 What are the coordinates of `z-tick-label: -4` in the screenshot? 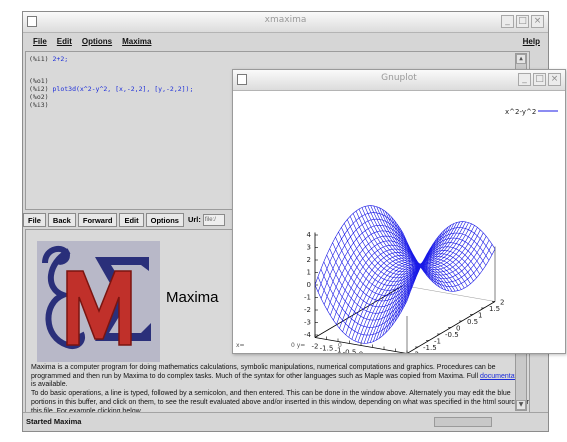 It's located at (308, 335).